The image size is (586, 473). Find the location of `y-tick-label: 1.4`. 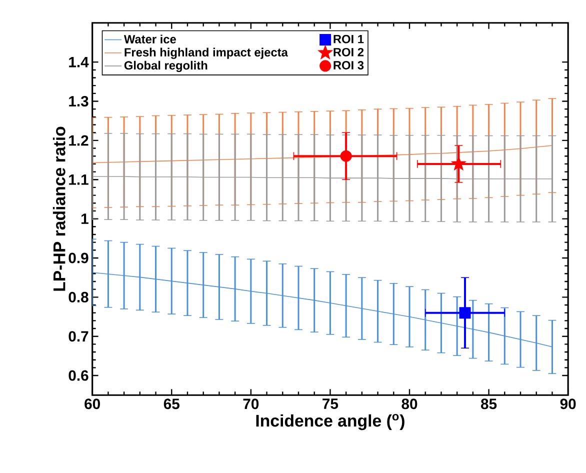

y-tick-label: 1.4 is located at coordinates (79, 62).